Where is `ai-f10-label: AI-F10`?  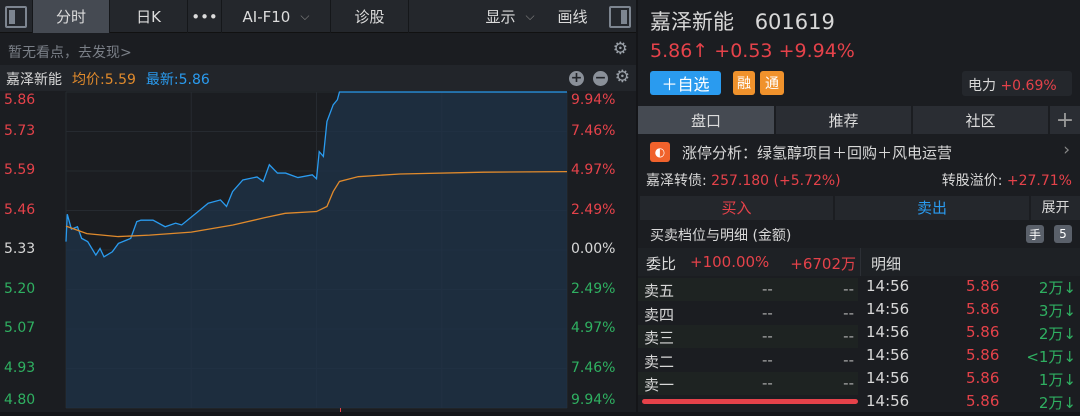 ai-f10-label: AI-F10 is located at coordinates (266, 16).